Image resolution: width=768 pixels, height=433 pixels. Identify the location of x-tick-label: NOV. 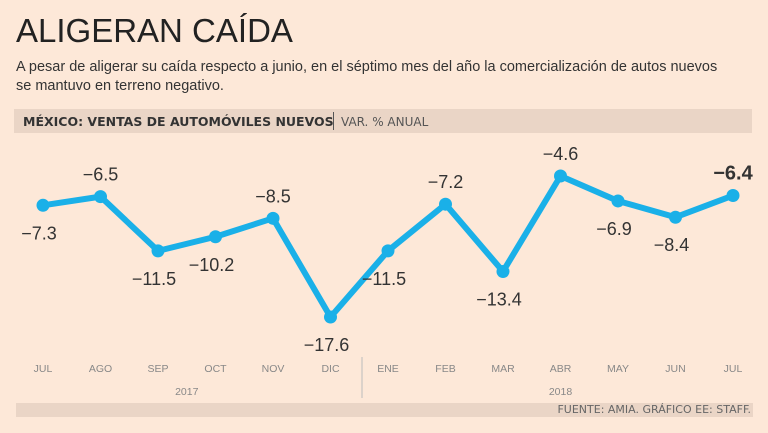
(273, 369).